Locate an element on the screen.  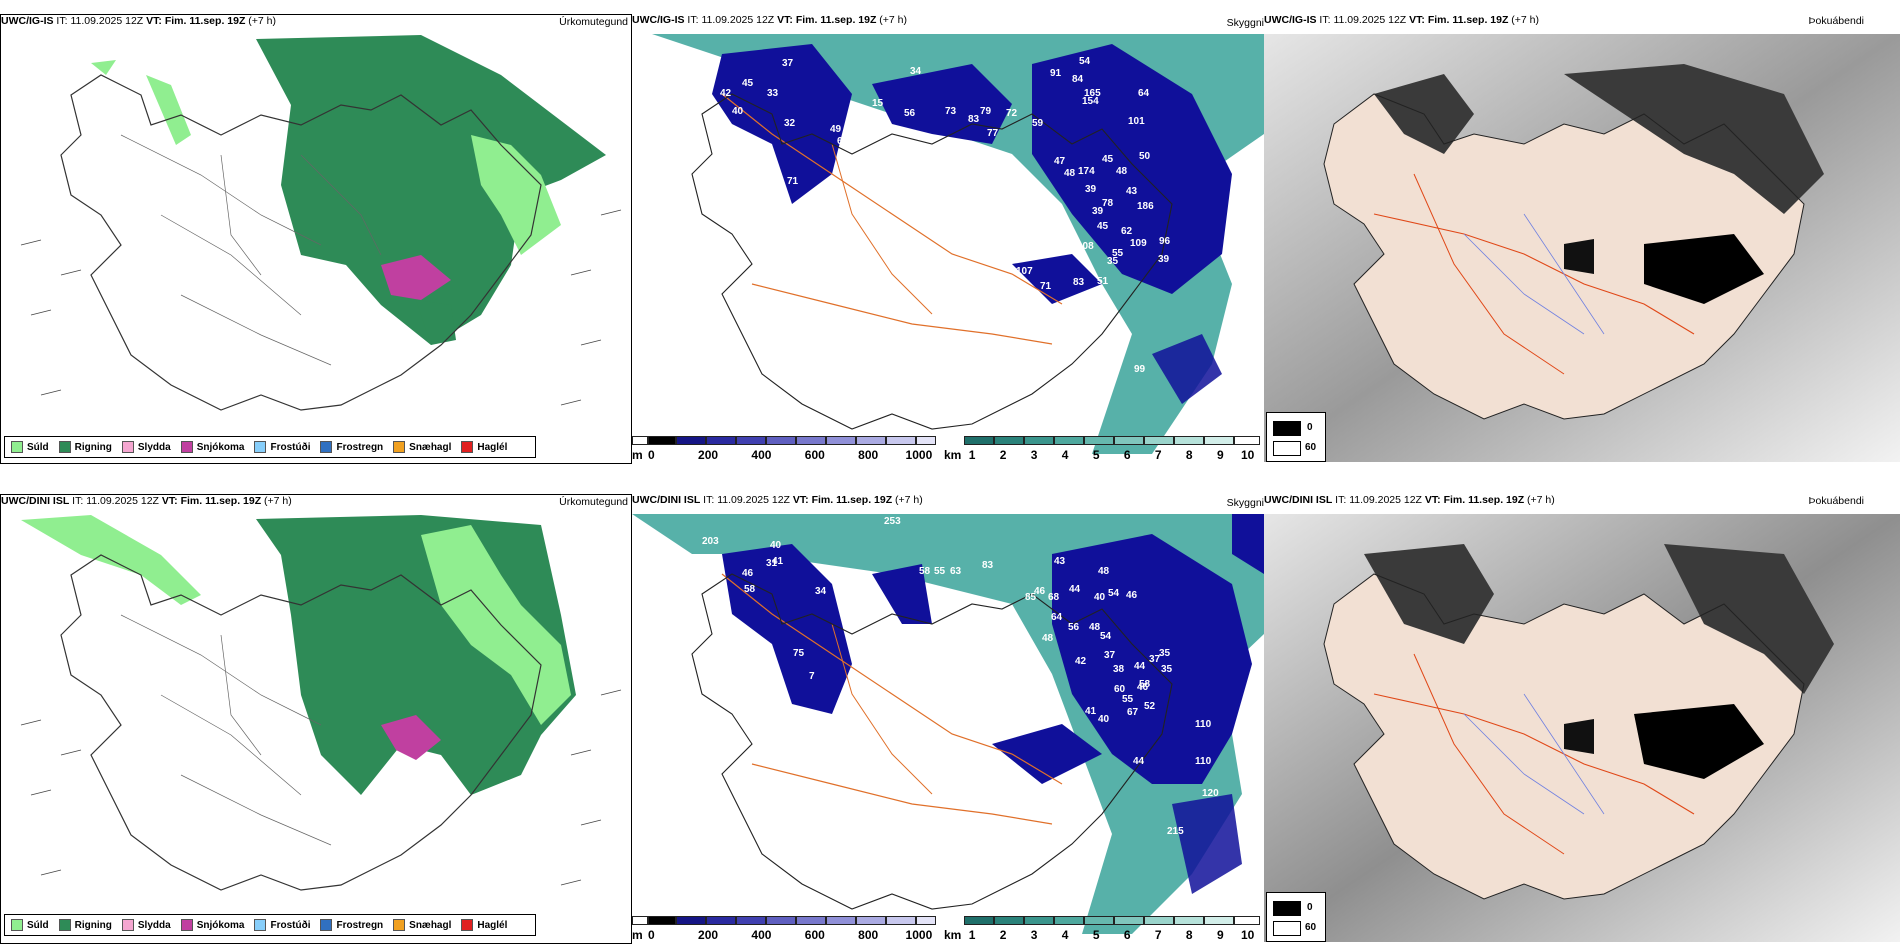
legend-item-haglel: Haglél is located at coordinates (484, 925).